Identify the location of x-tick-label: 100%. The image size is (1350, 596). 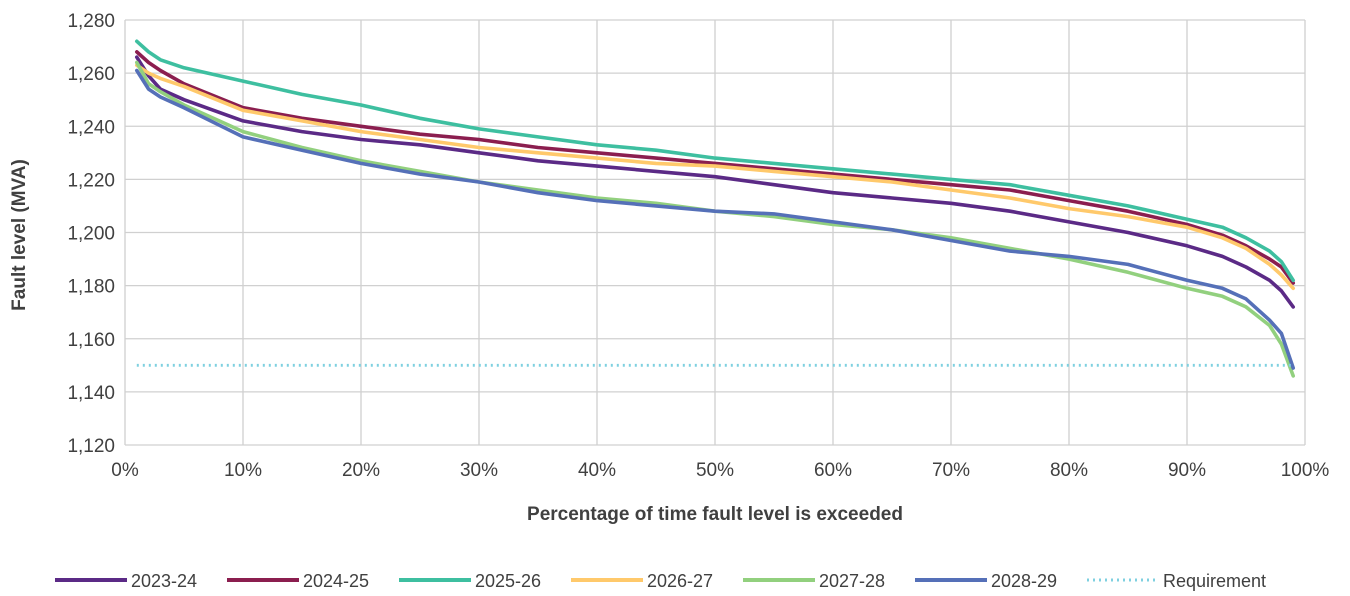
(1305, 470).